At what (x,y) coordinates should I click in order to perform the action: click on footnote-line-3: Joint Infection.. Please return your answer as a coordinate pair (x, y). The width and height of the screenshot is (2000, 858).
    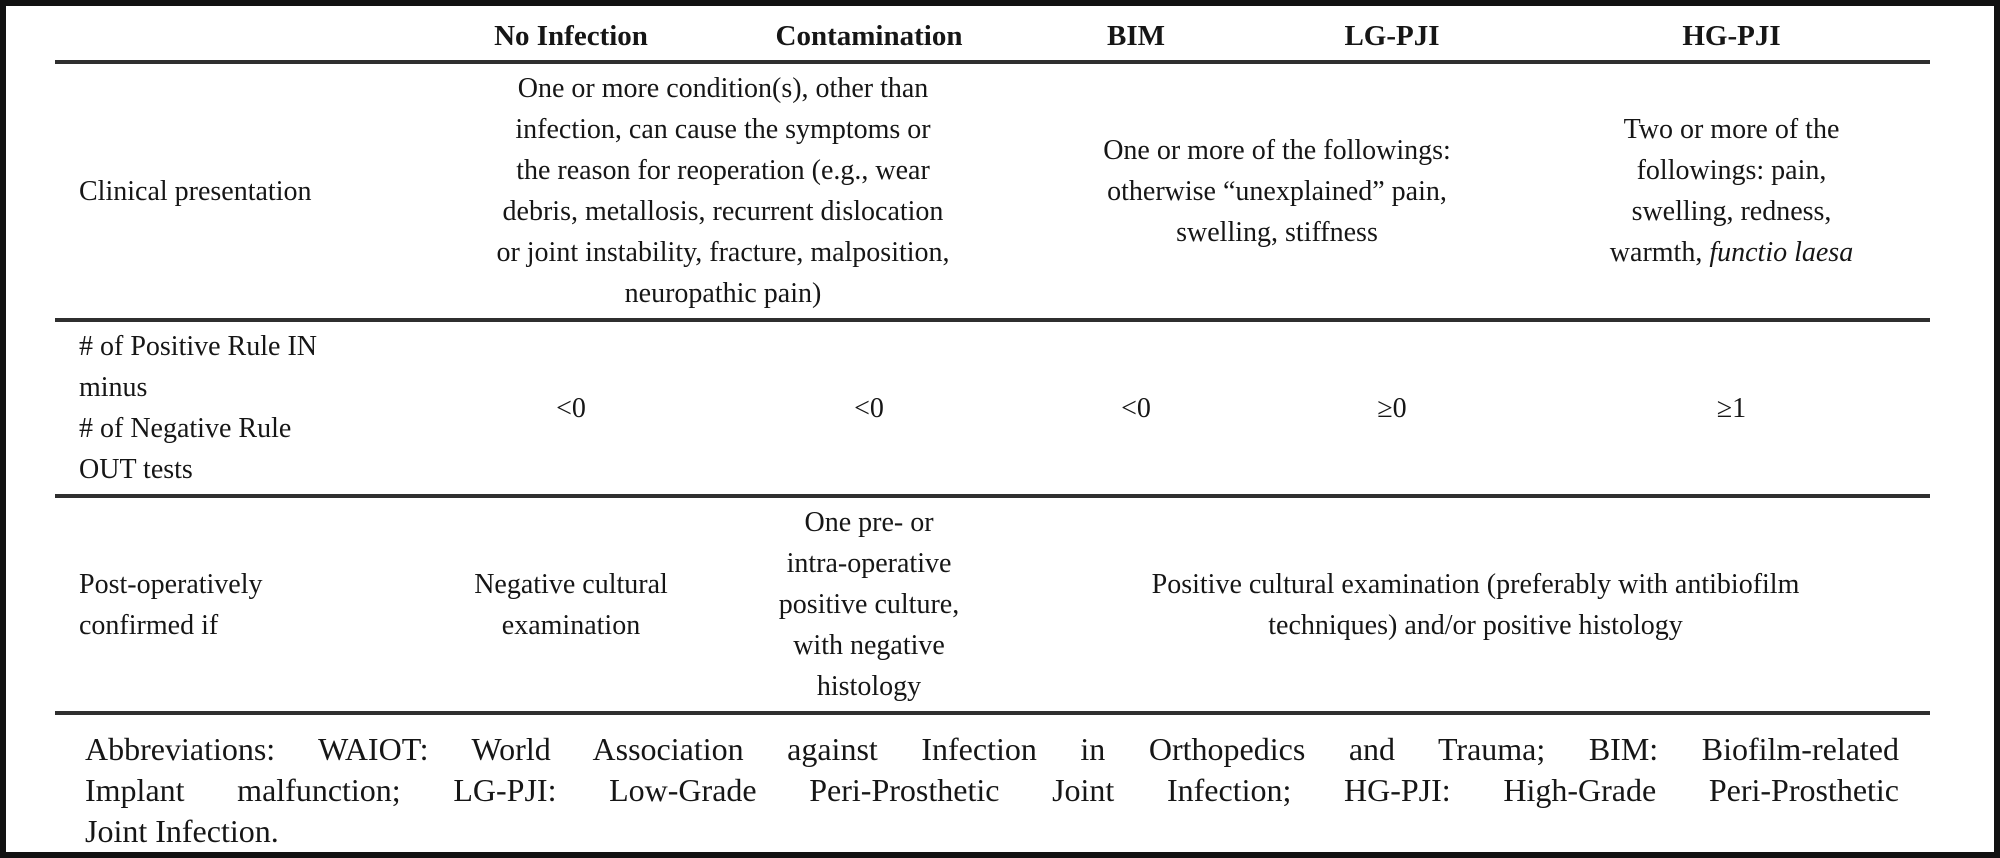
    Looking at the image, I should click on (182, 831).